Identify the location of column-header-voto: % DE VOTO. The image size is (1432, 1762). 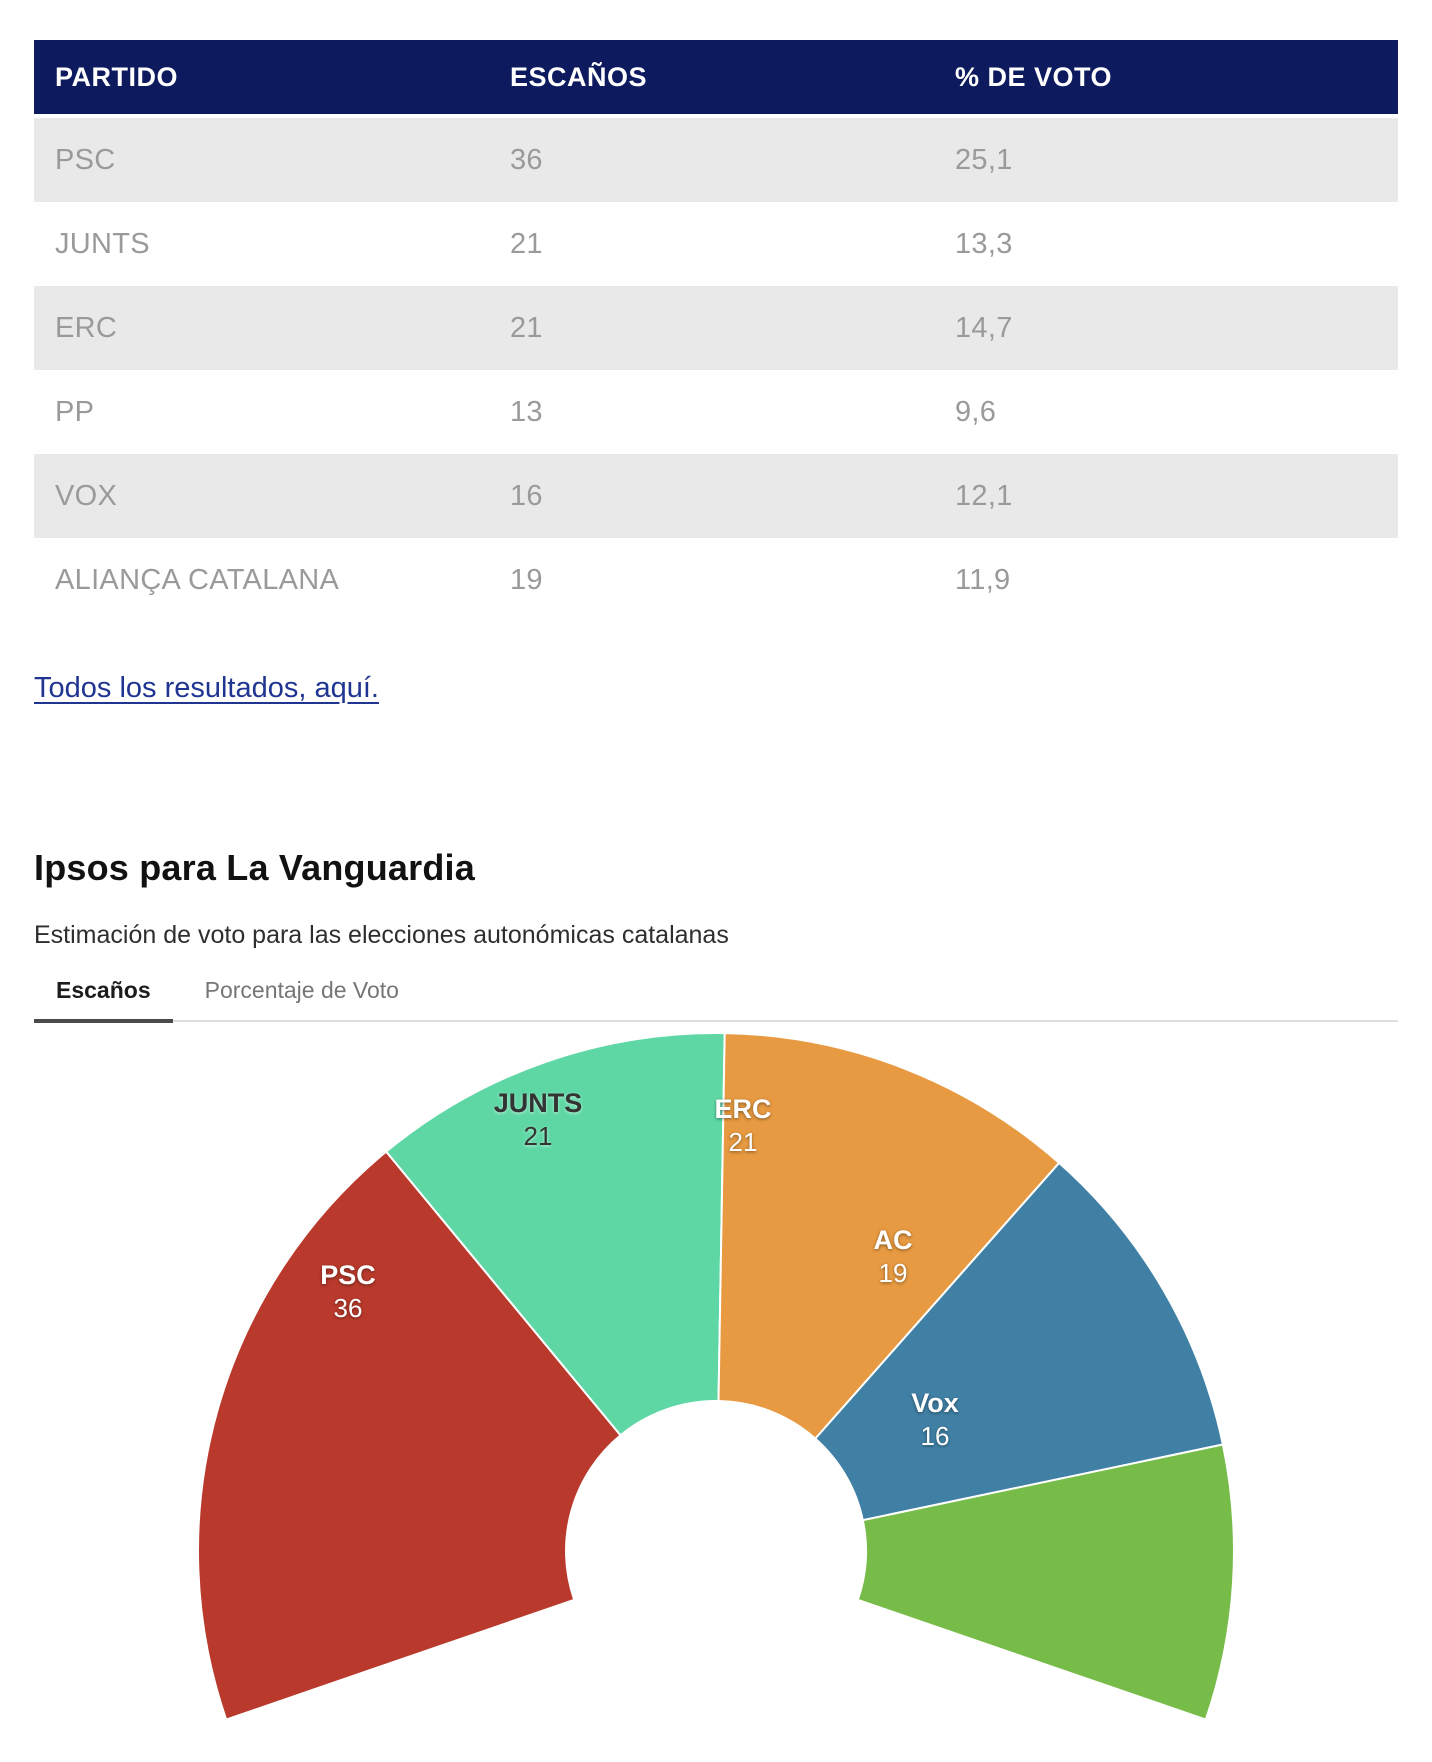
(1034, 77).